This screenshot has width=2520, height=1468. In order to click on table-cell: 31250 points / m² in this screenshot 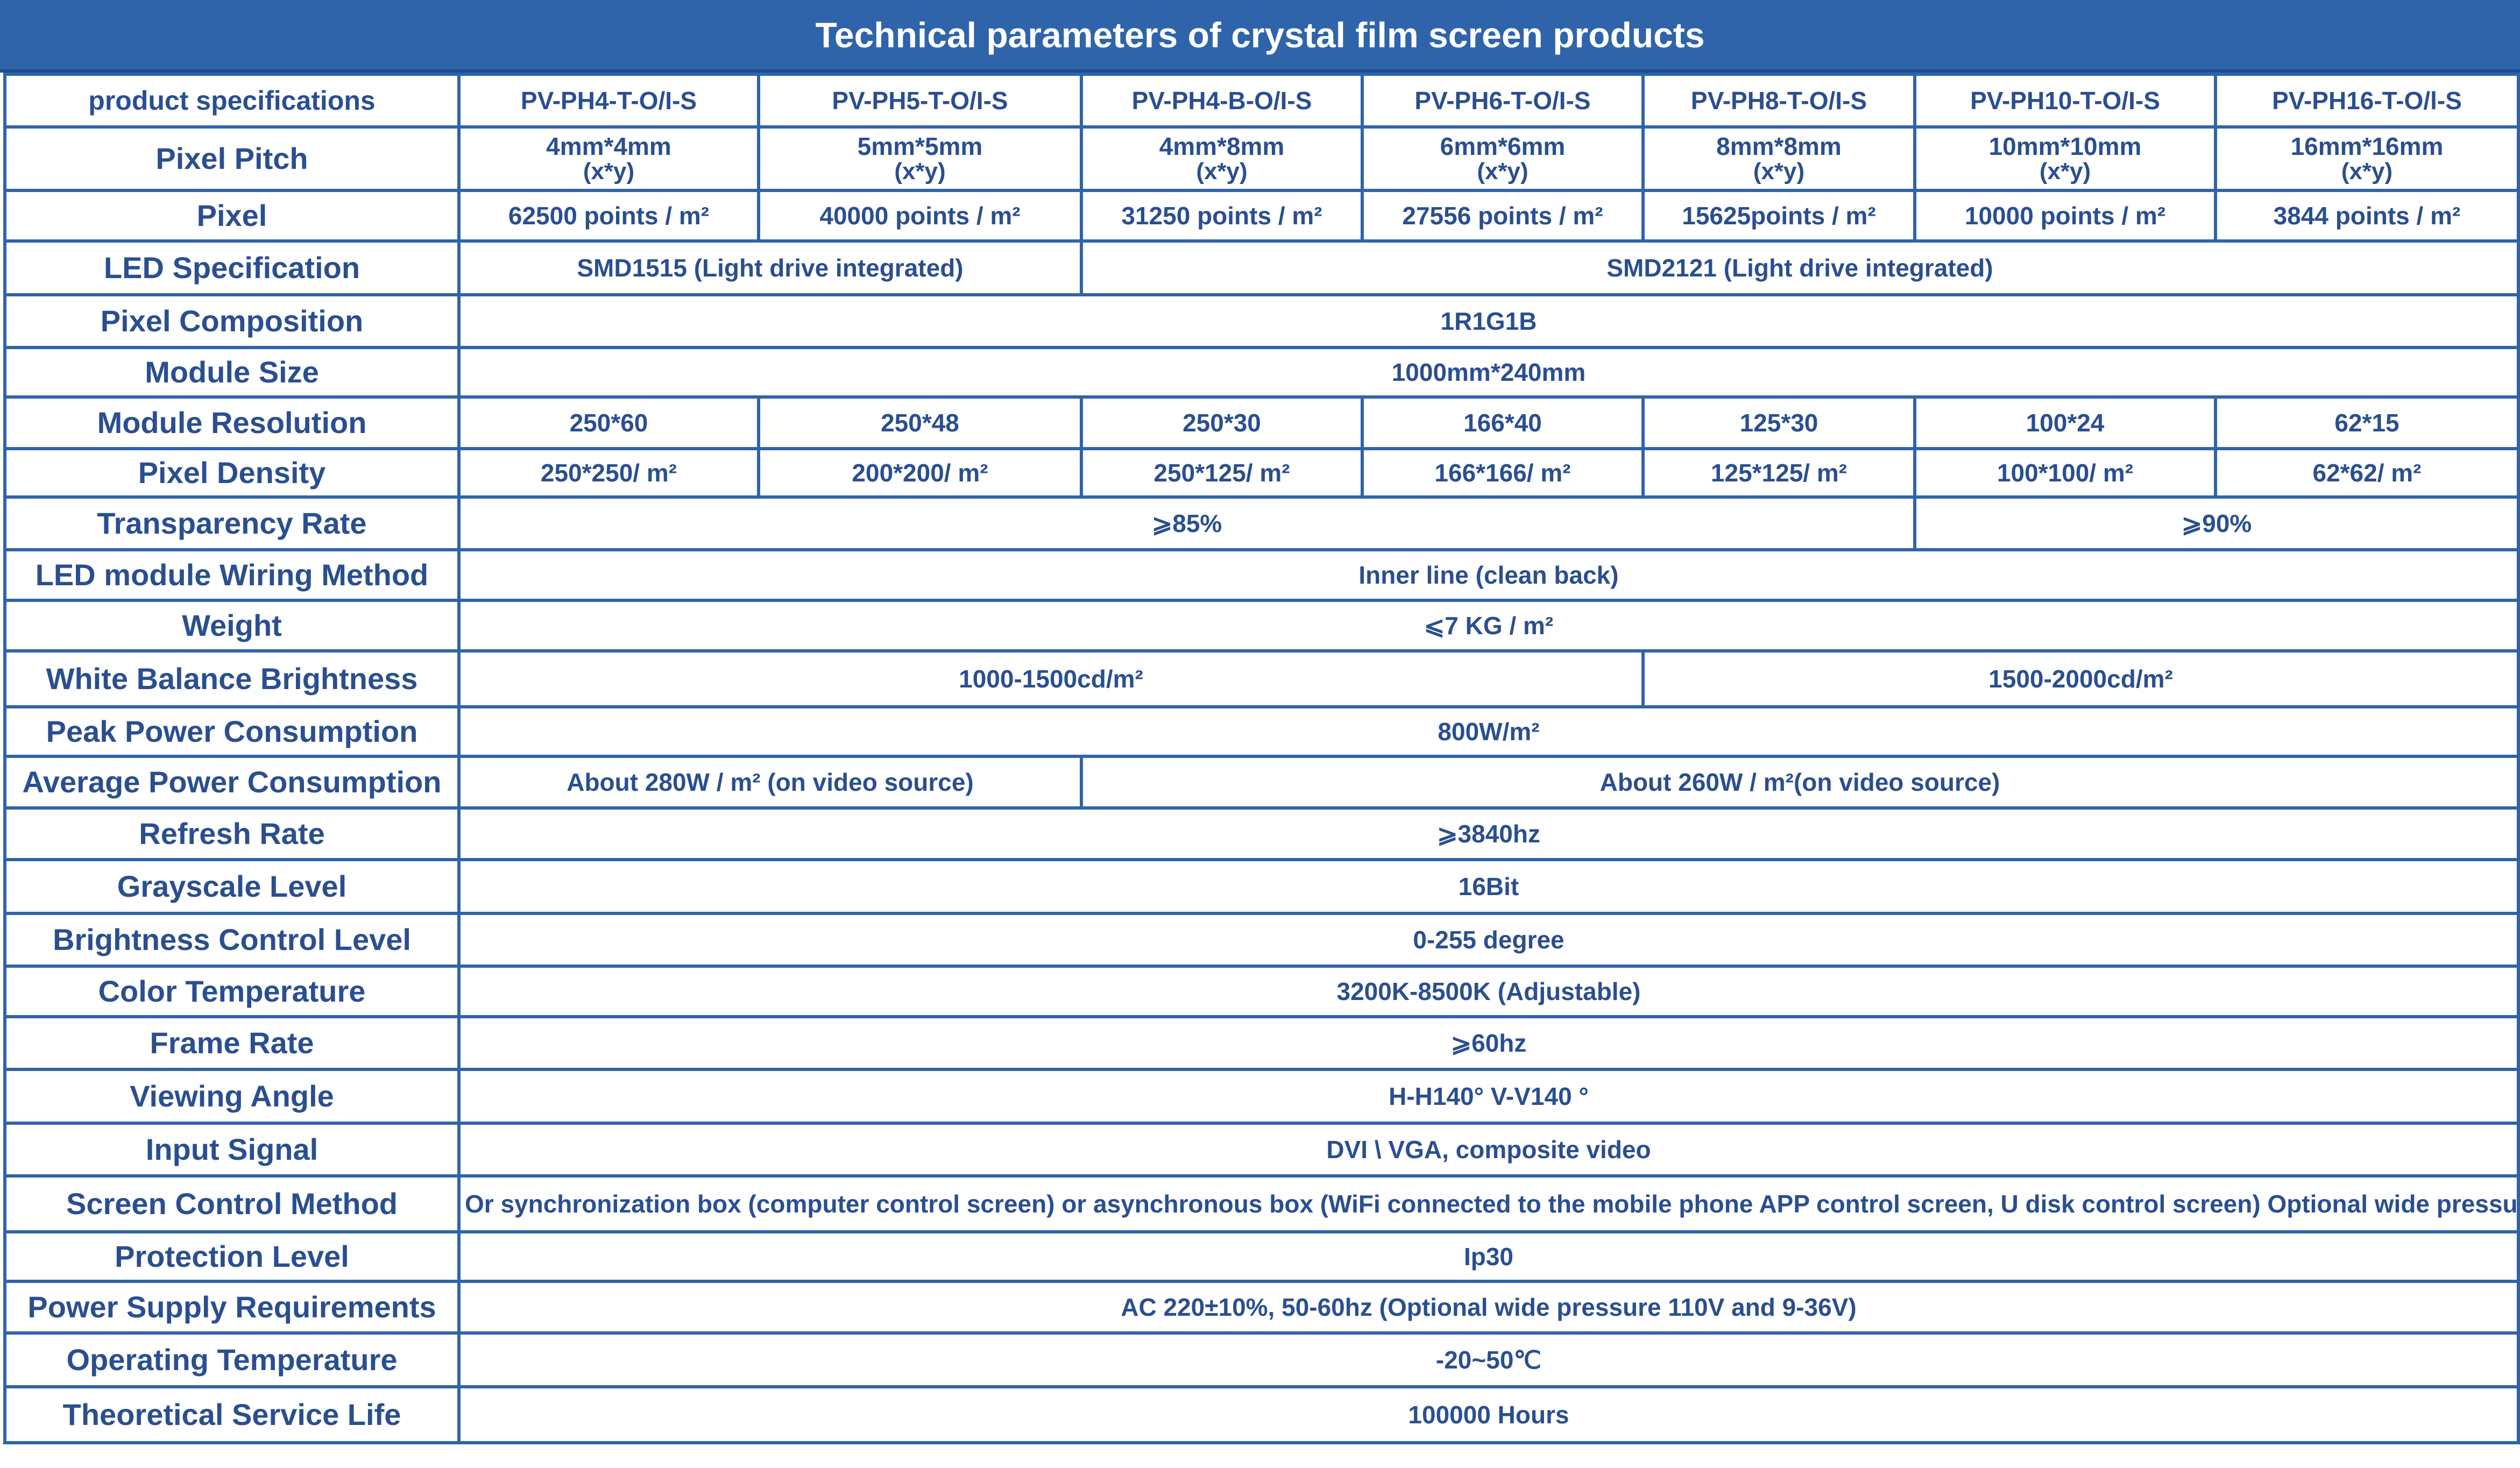, I will do `click(1222, 216)`.